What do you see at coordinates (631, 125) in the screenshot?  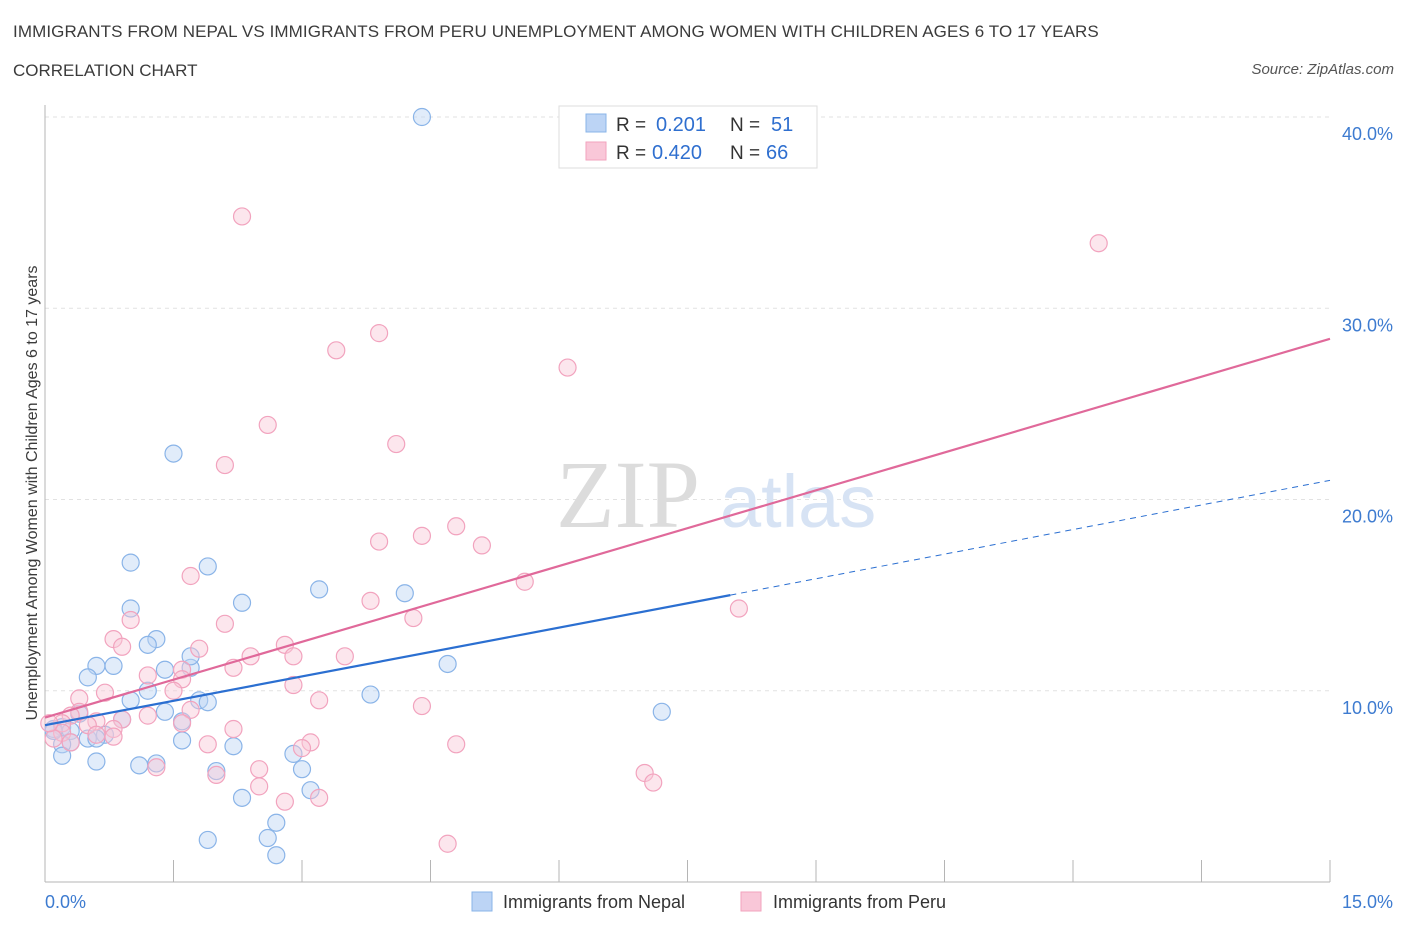 I see `stats-r-label-nepal: R =` at bounding box center [631, 125].